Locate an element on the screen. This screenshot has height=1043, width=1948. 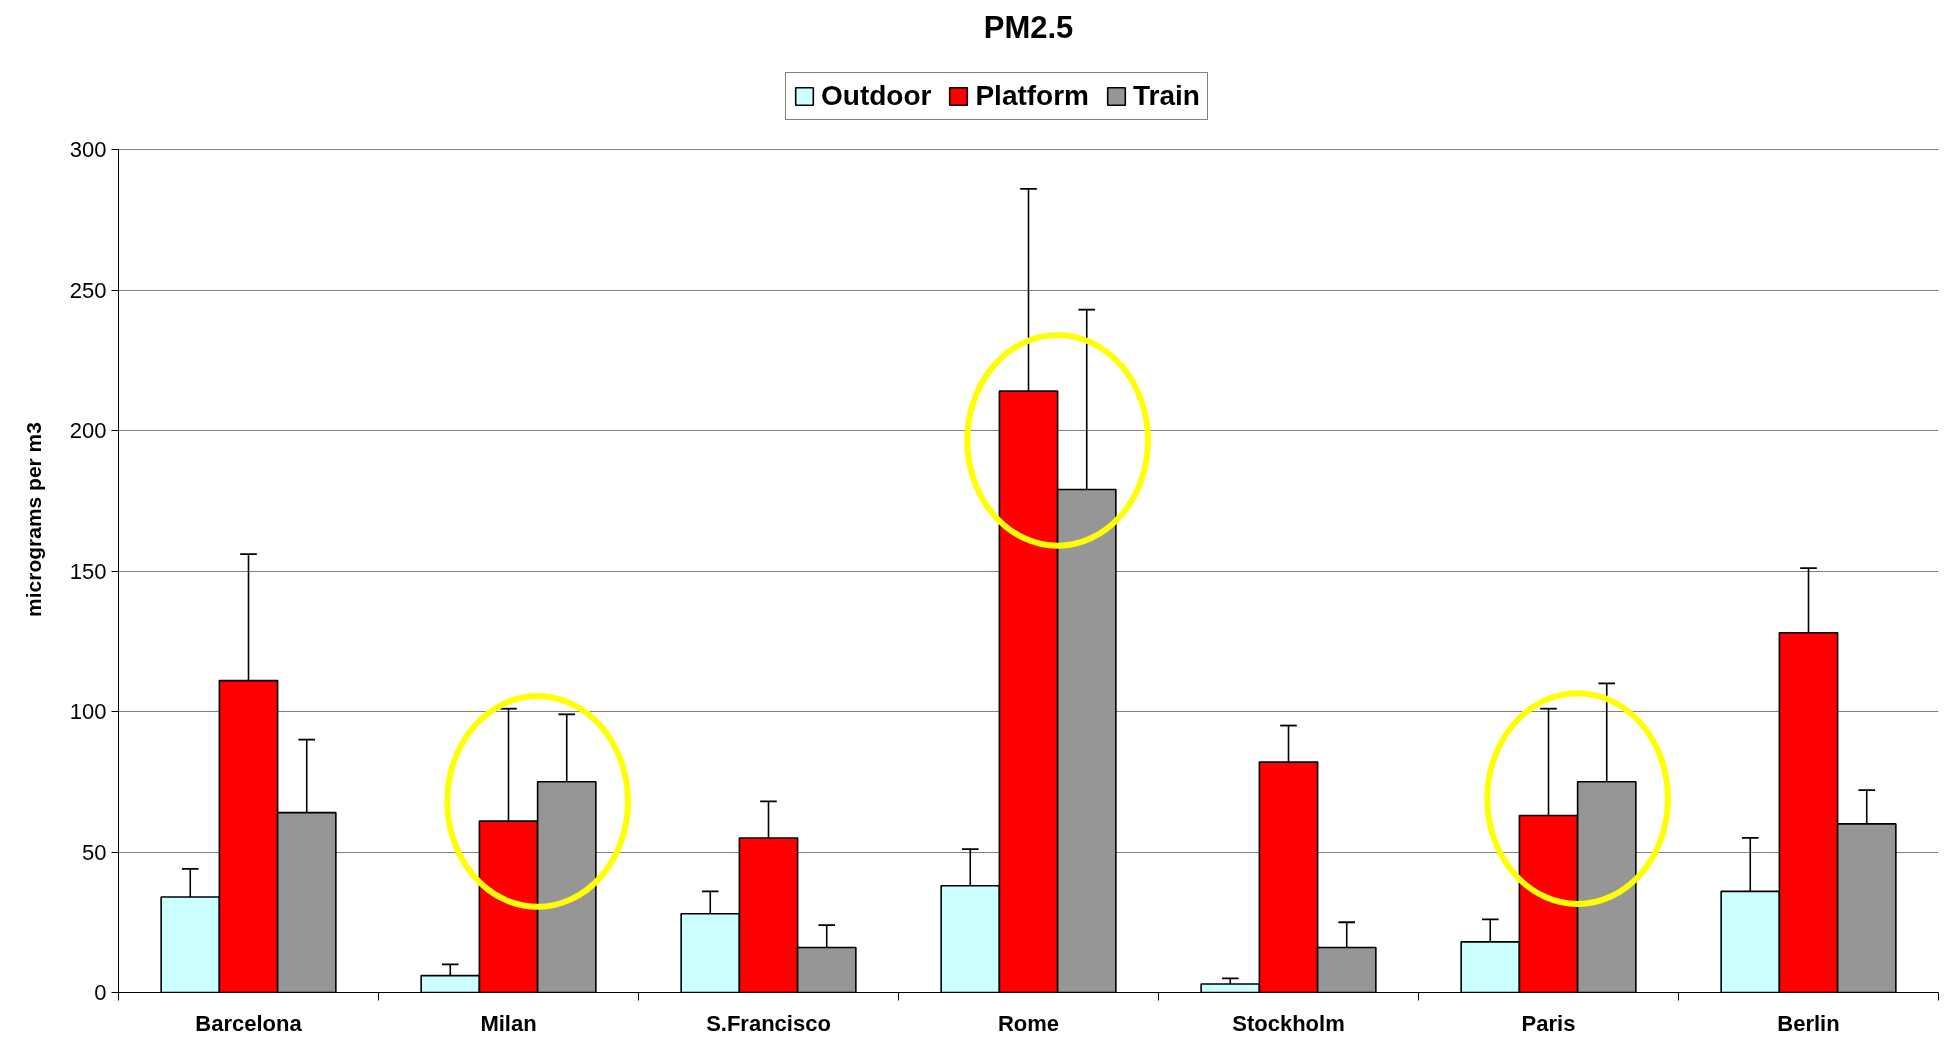
y-tick-label: 200 is located at coordinates (88, 430).